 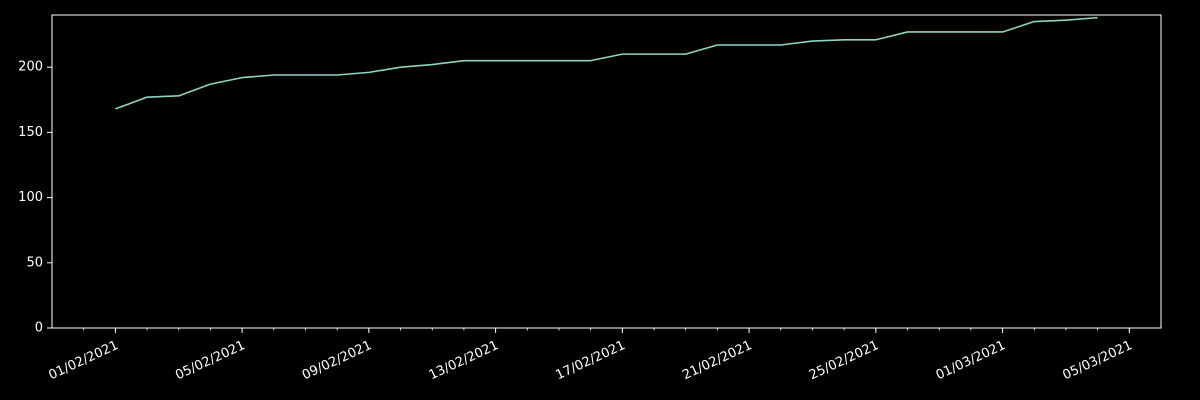 I want to click on y-tick-label: 150, so click(x=30, y=132).